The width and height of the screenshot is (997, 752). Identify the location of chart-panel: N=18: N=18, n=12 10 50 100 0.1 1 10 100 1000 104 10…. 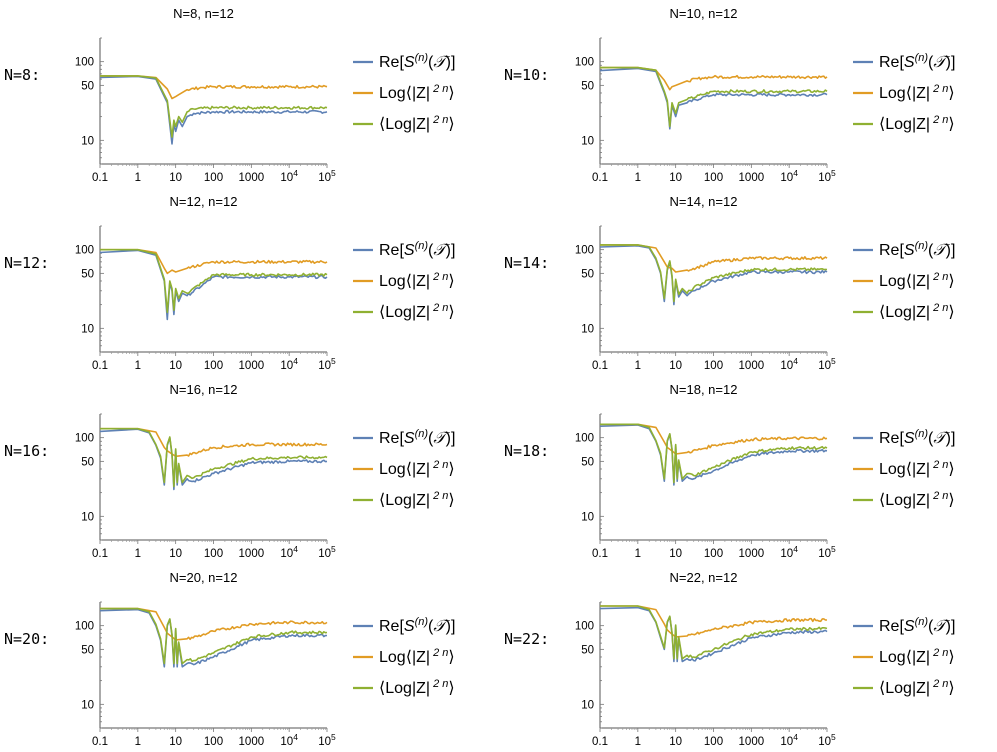
(729, 471).